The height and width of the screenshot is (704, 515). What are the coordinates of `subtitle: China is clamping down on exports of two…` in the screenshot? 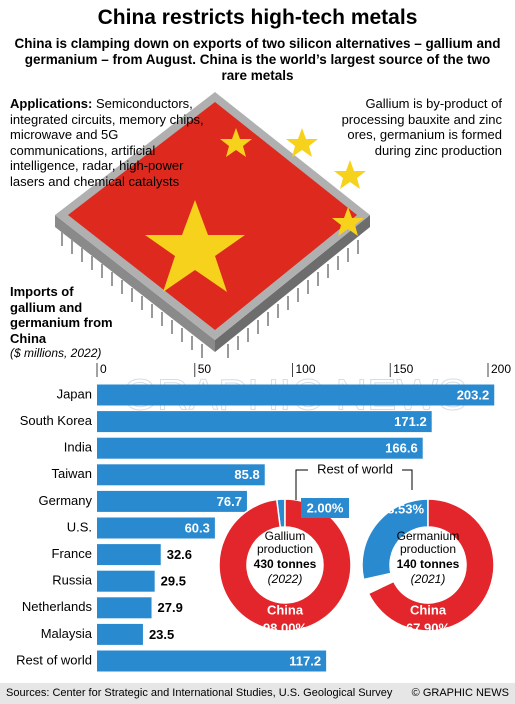 It's located at (257, 59).